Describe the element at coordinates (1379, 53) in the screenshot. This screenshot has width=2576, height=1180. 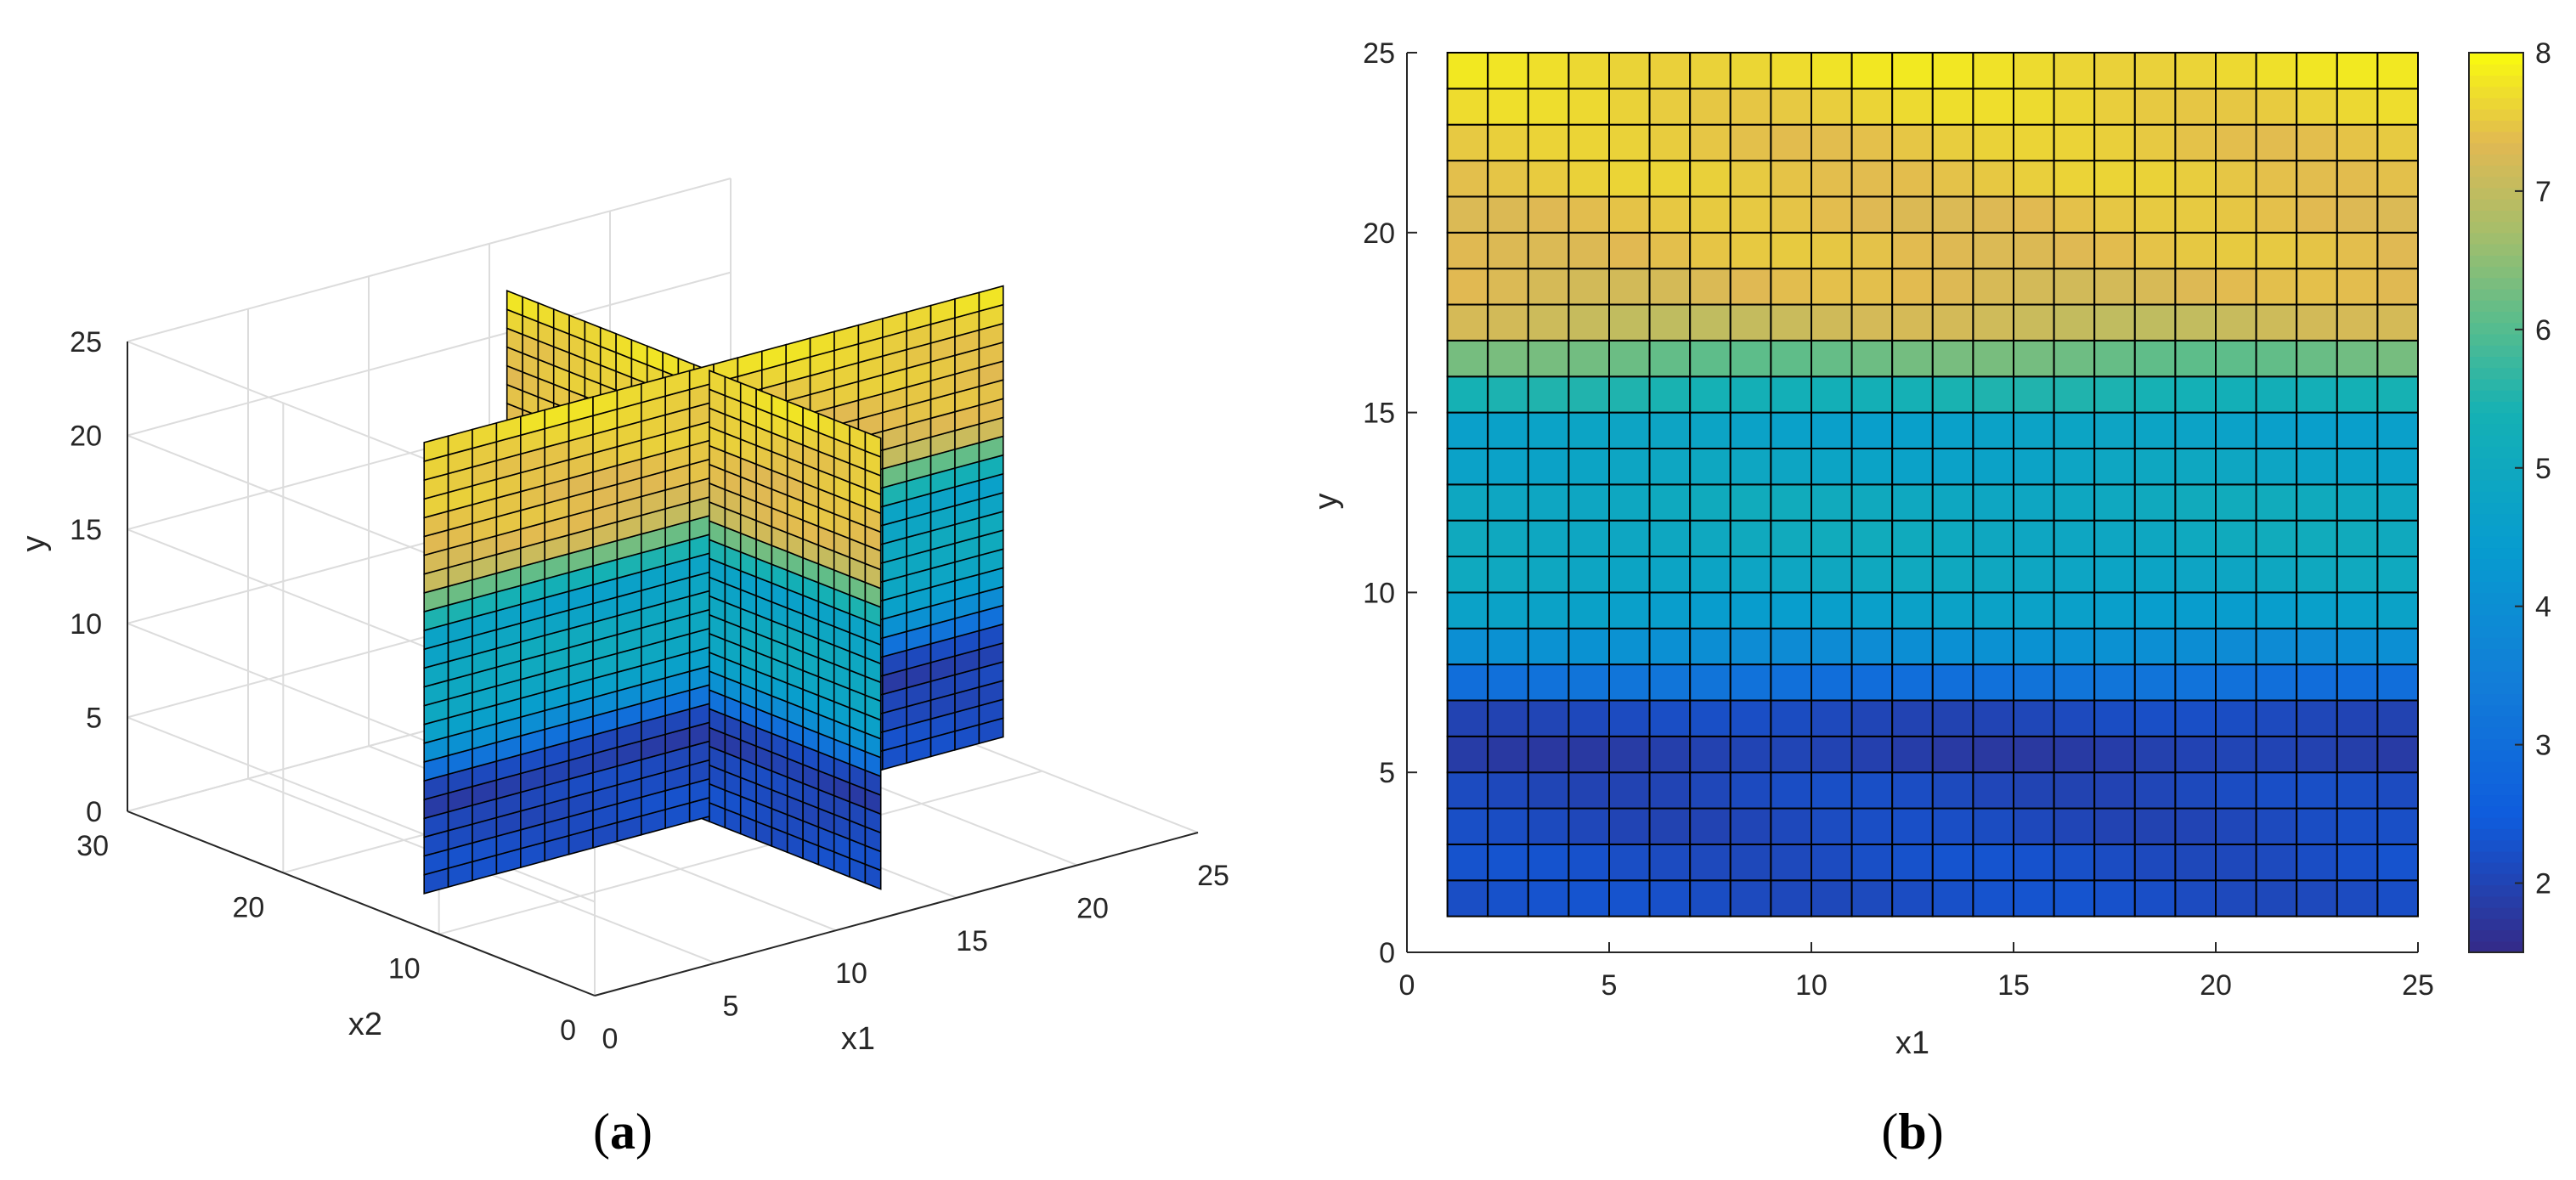
I see `heatmap-y-tick-label: 25` at that location.